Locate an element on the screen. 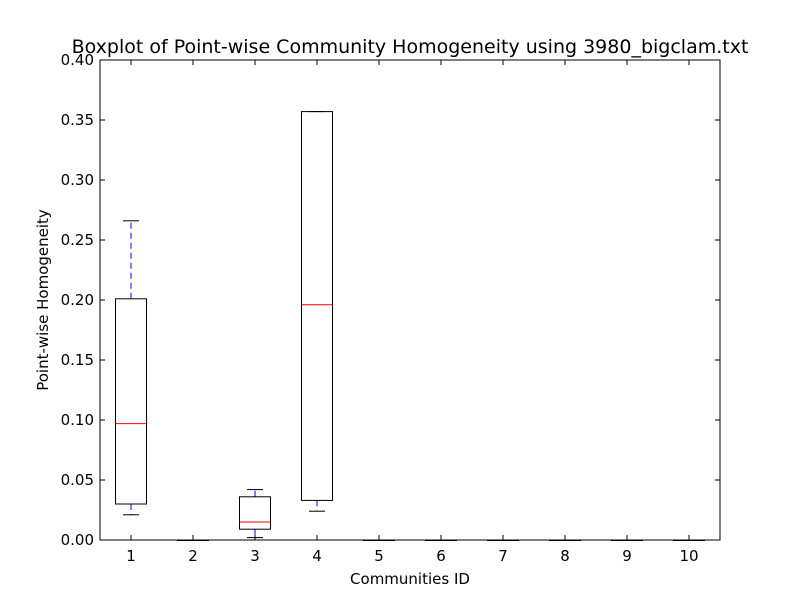 This screenshot has height=600, width=800. x-tick-label: 7 is located at coordinates (503, 556).